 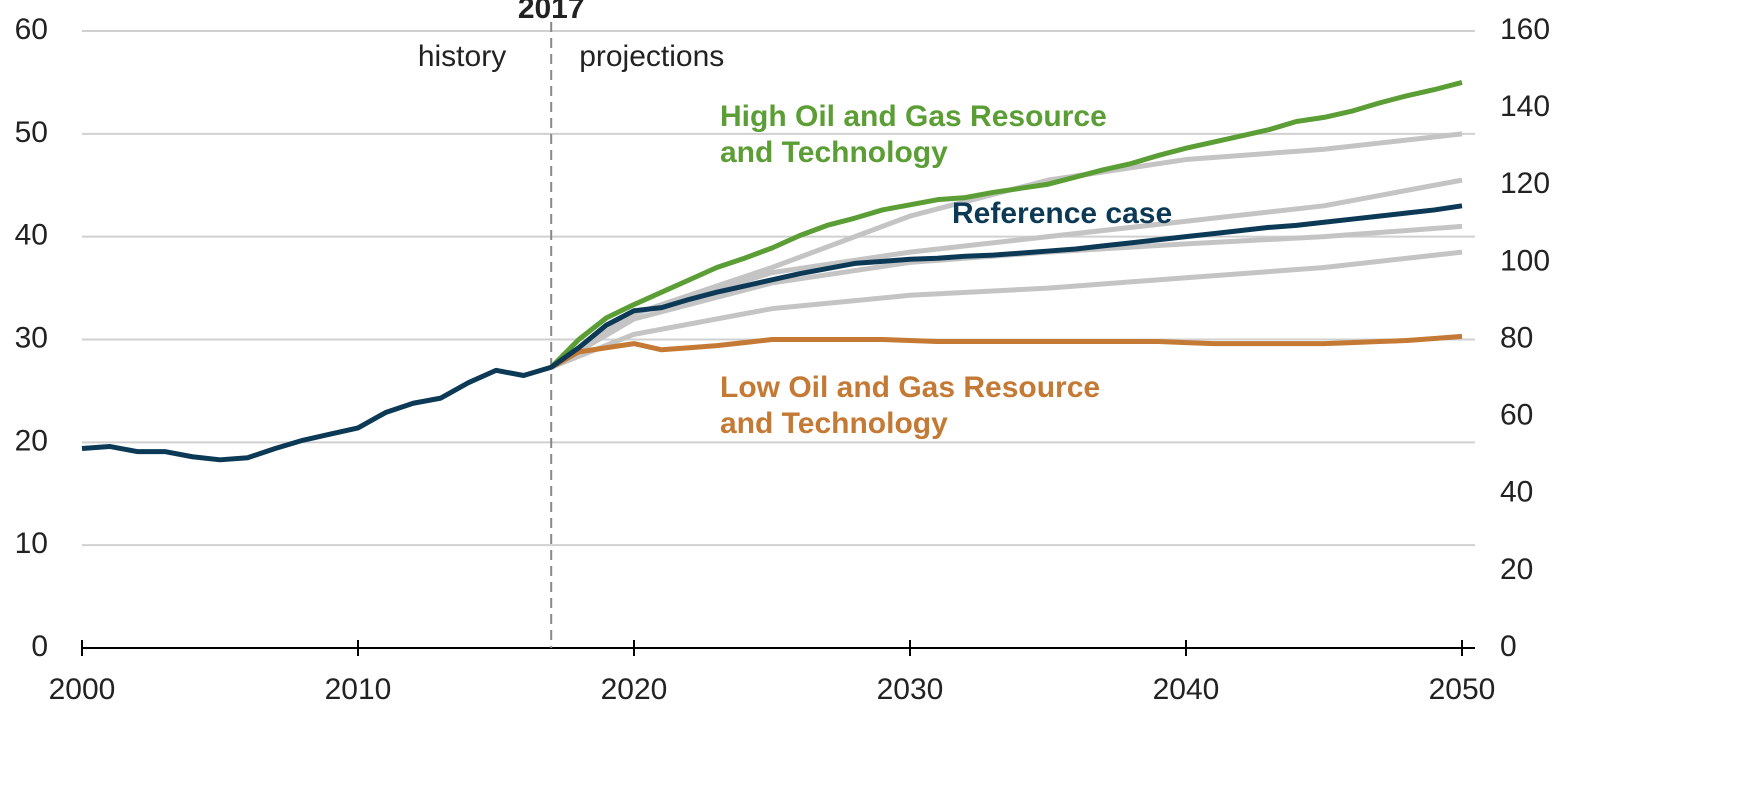 I want to click on y-tick-label: 60, so click(x=31, y=29).